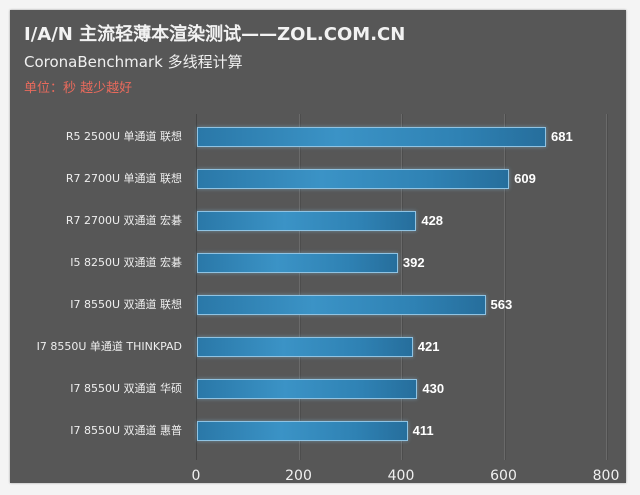 The image size is (640, 495). I want to click on category-label: I7 8550U 双通道 联想, so click(126, 304).